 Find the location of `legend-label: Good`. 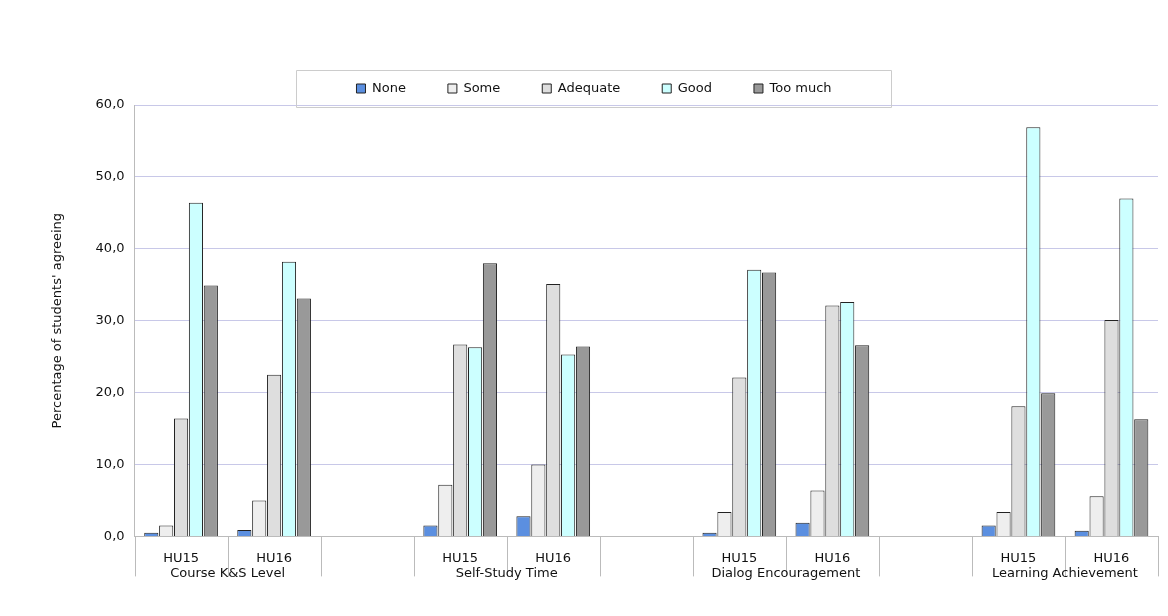

legend-label: Good is located at coordinates (694, 87).